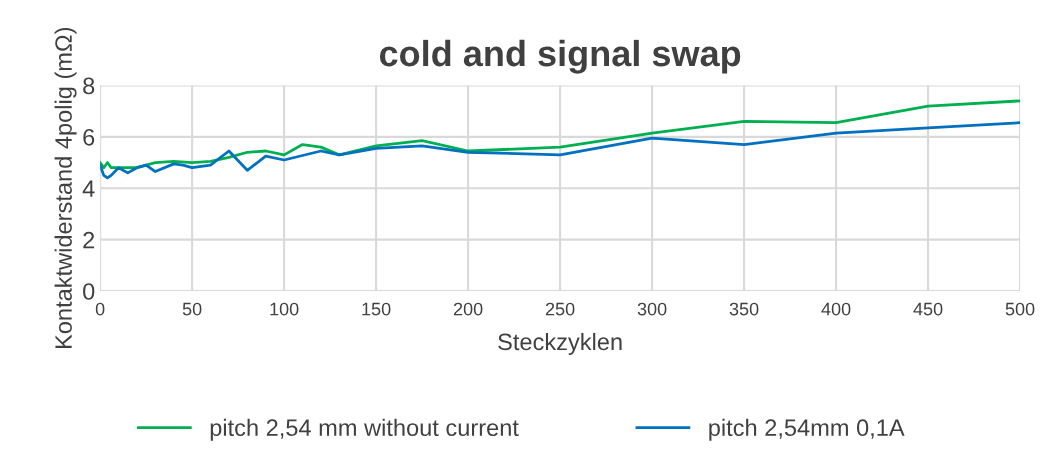 The width and height of the screenshot is (1043, 462). What do you see at coordinates (807, 429) in the screenshot?
I see `legend-label: pitch 2,54mm 0,1A` at bounding box center [807, 429].